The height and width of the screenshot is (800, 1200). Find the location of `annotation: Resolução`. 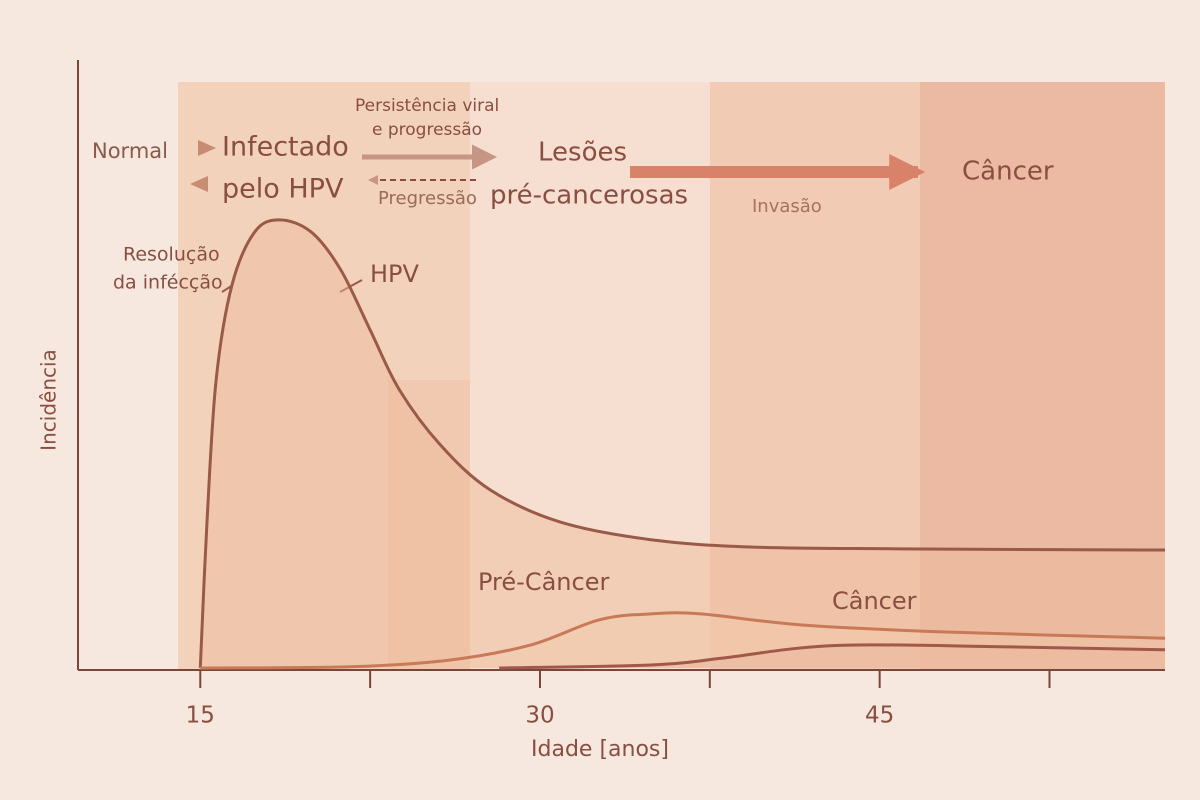

annotation: Resolução is located at coordinates (171, 255).